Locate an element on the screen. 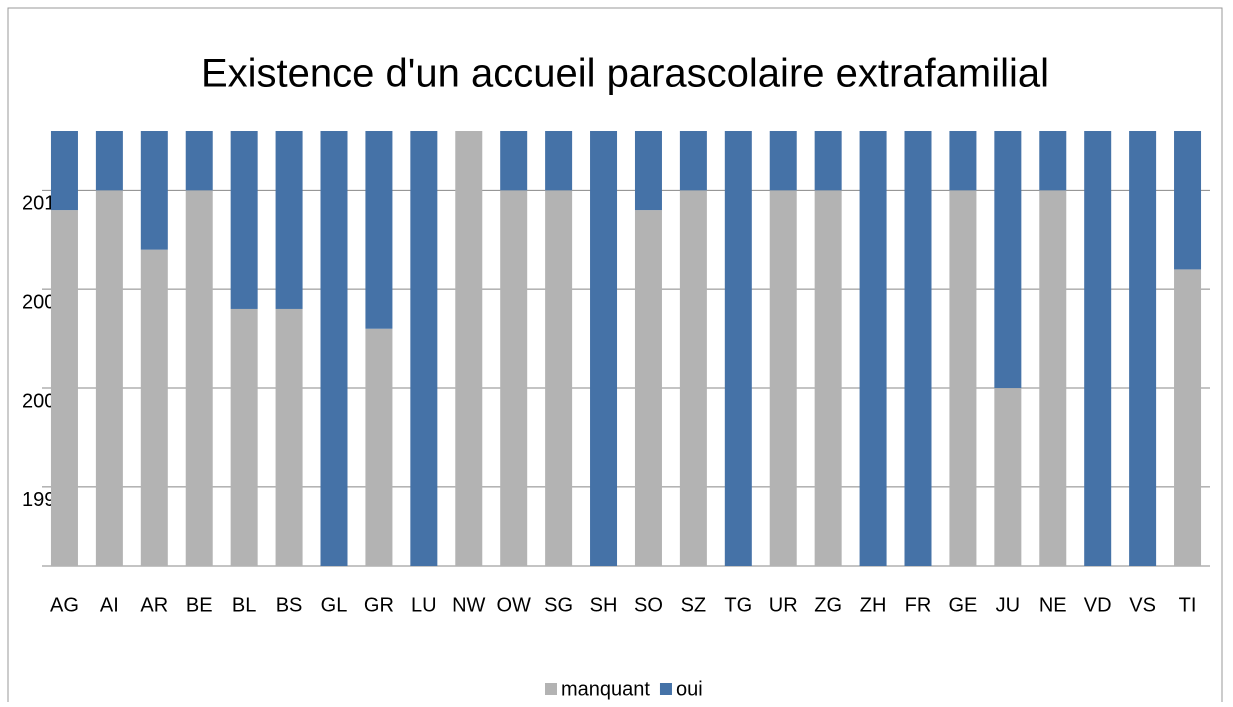  x-tick-label: JU is located at coordinates (1008, 605).